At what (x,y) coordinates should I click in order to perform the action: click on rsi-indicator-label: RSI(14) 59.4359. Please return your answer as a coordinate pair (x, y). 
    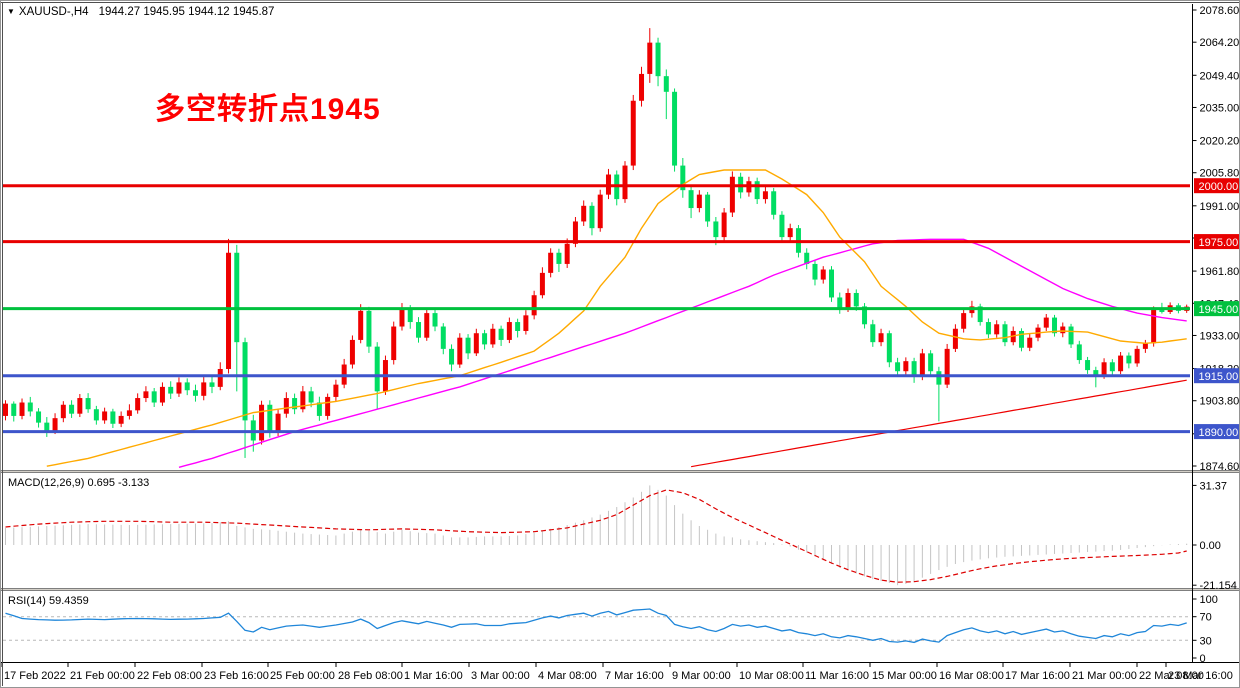
    Looking at the image, I should click on (48, 601).